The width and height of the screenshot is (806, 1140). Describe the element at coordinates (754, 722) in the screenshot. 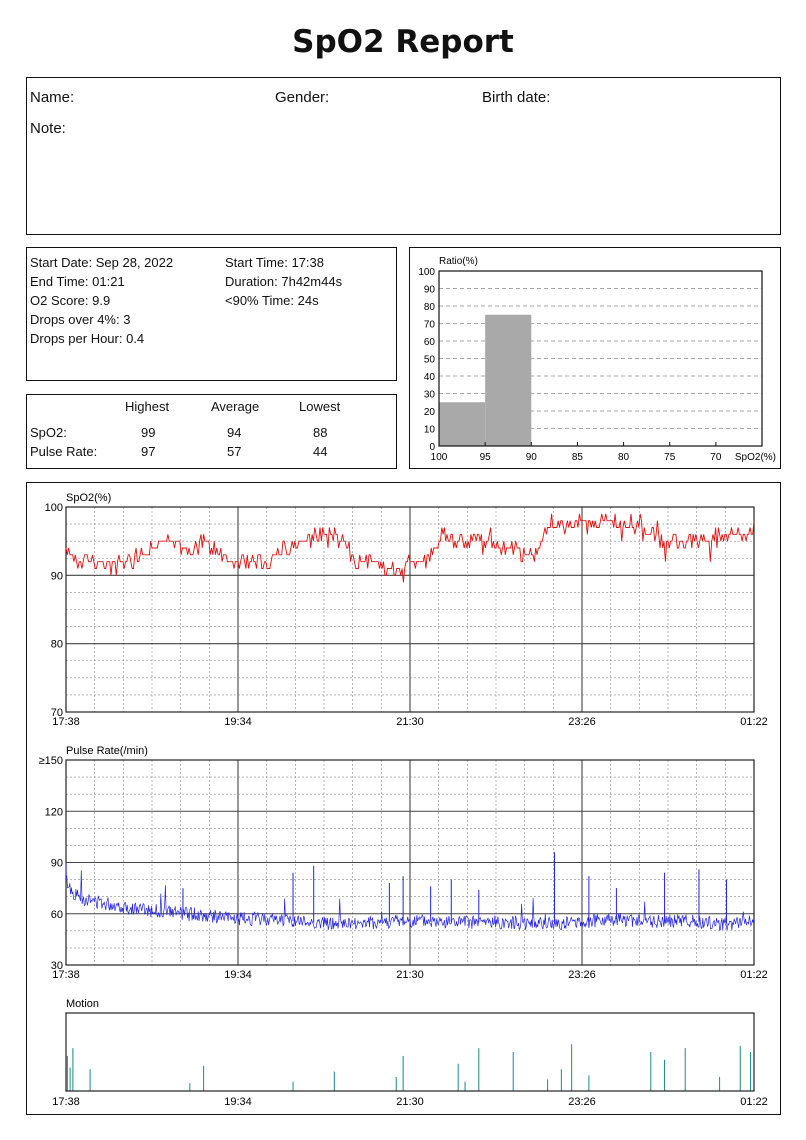

I see `spo2-chart-xtick-label: 01:22` at that location.